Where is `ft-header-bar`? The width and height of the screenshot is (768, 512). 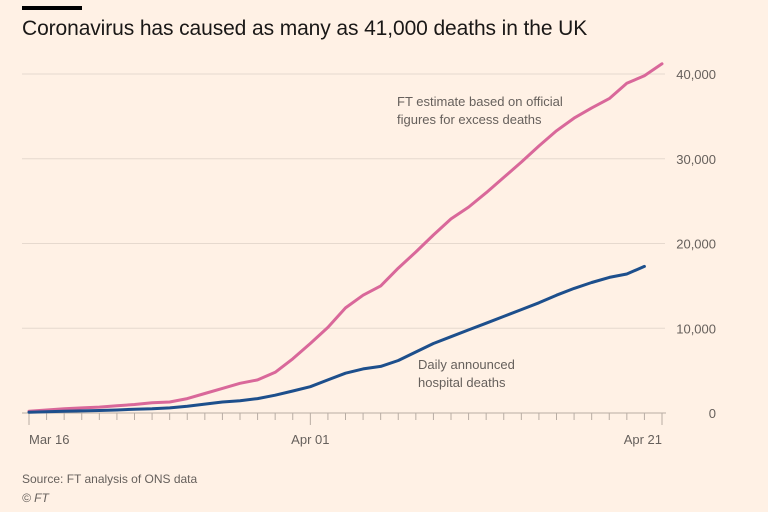 ft-header-bar is located at coordinates (52, 8).